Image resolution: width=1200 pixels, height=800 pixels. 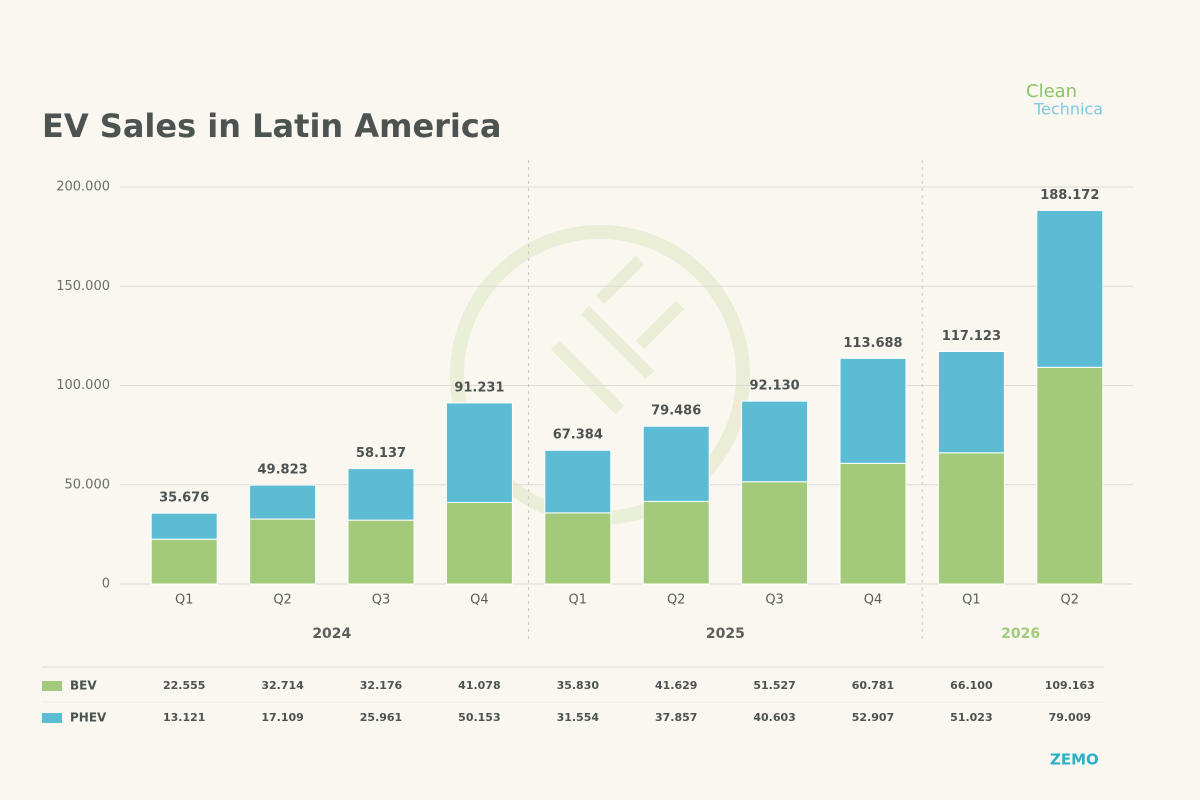 What do you see at coordinates (1020, 634) in the screenshot?
I see `group-label: 2026` at bounding box center [1020, 634].